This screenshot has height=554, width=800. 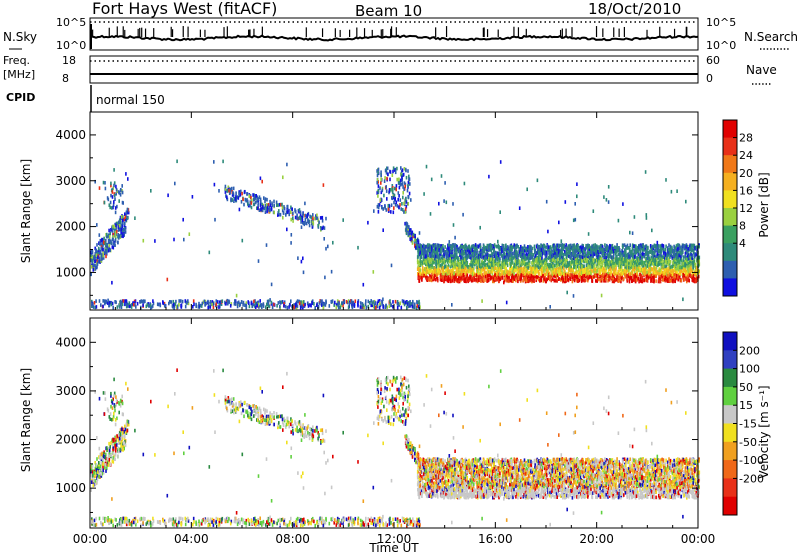 What do you see at coordinates (388, 11) in the screenshot?
I see `beam-label: Beam 10` at bounding box center [388, 11].